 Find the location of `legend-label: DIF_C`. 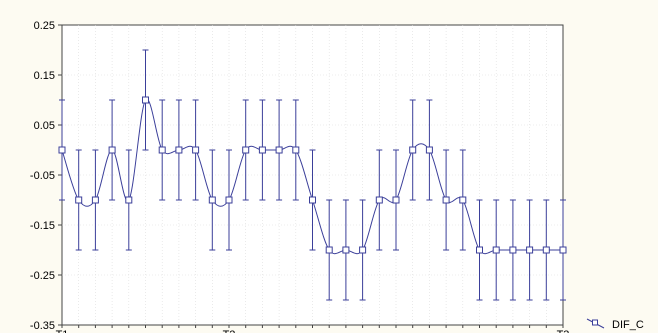

legend-label: DIF_C is located at coordinates (628, 325).